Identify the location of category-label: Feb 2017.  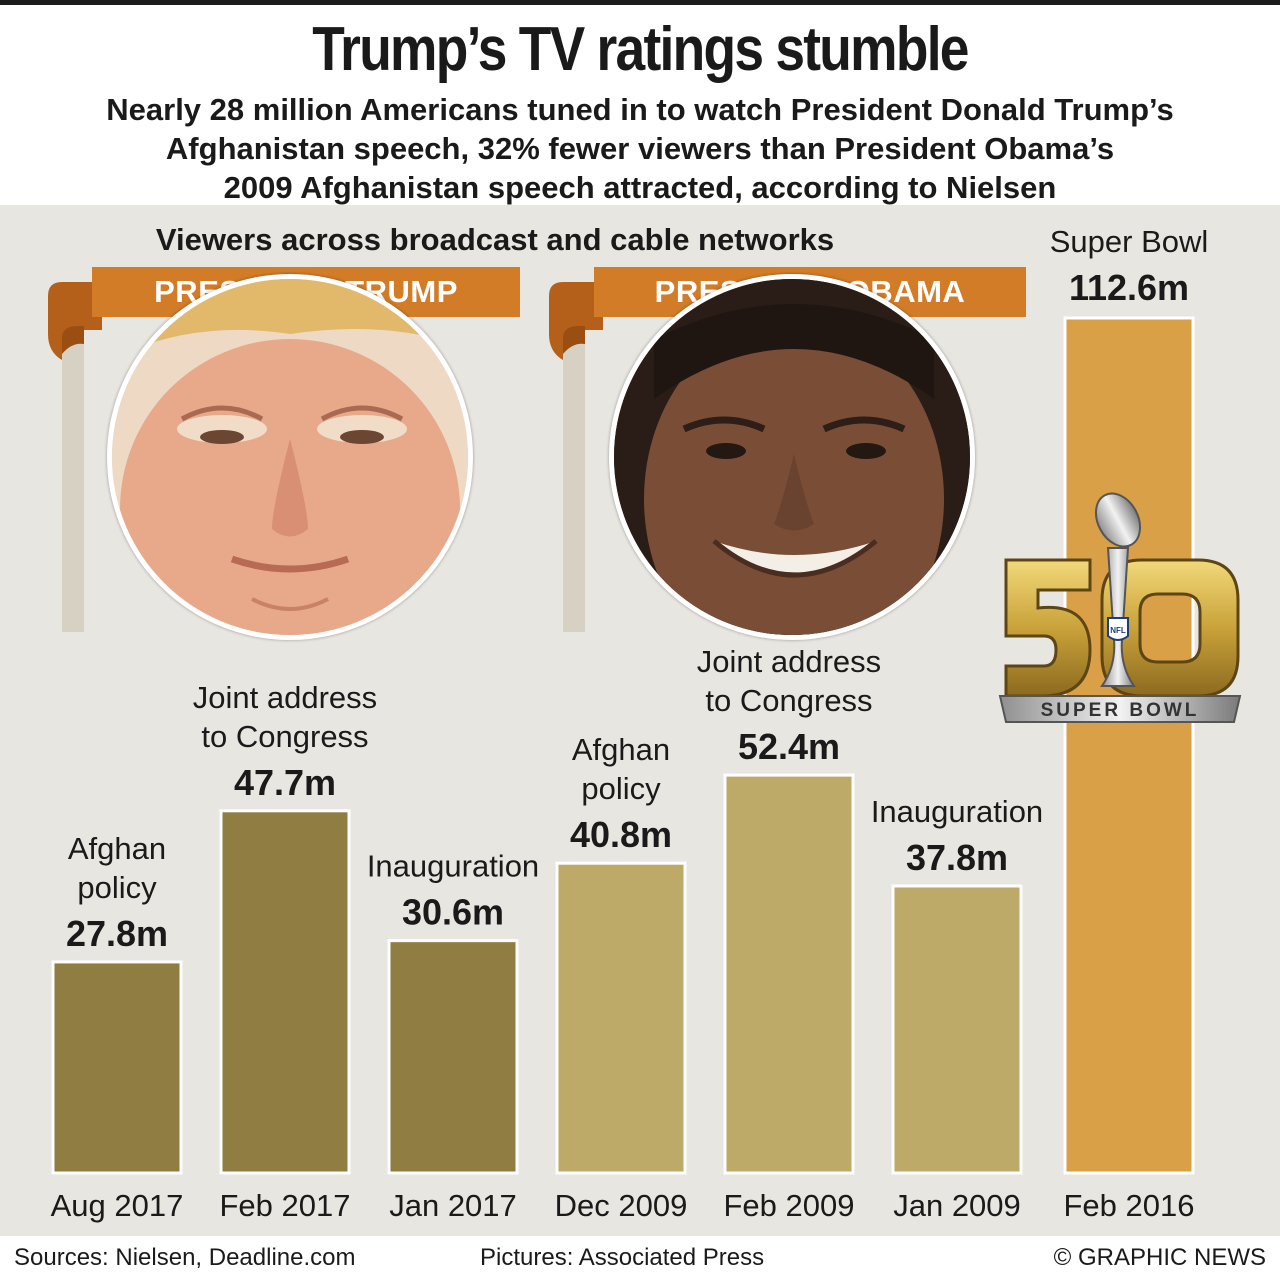
(285, 1205).